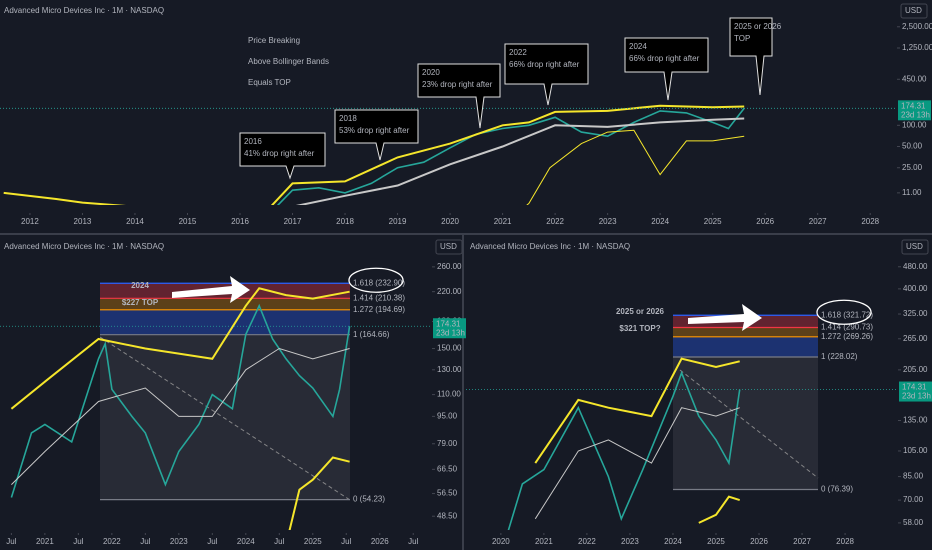 This screenshot has width=932, height=550. What do you see at coordinates (839, 356) in the screenshot?
I see `fib-label: 1 (228.02)` at bounding box center [839, 356].